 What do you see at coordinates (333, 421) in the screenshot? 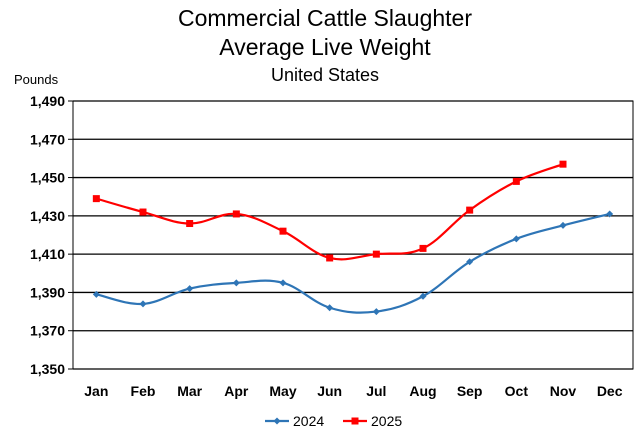
I see `legend: 2024 2025` at bounding box center [333, 421].